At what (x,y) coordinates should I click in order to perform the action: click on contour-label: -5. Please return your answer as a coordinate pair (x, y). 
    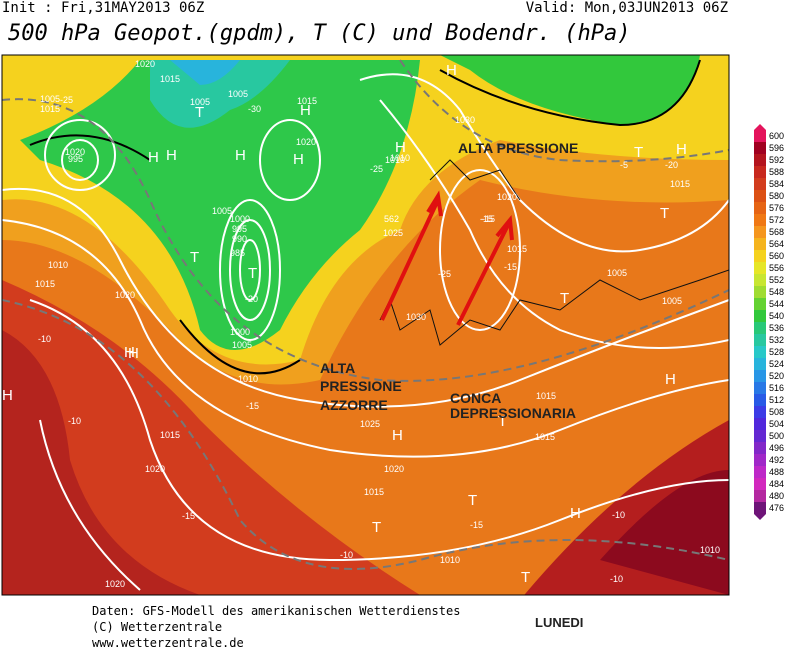
    Looking at the image, I should click on (624, 165).